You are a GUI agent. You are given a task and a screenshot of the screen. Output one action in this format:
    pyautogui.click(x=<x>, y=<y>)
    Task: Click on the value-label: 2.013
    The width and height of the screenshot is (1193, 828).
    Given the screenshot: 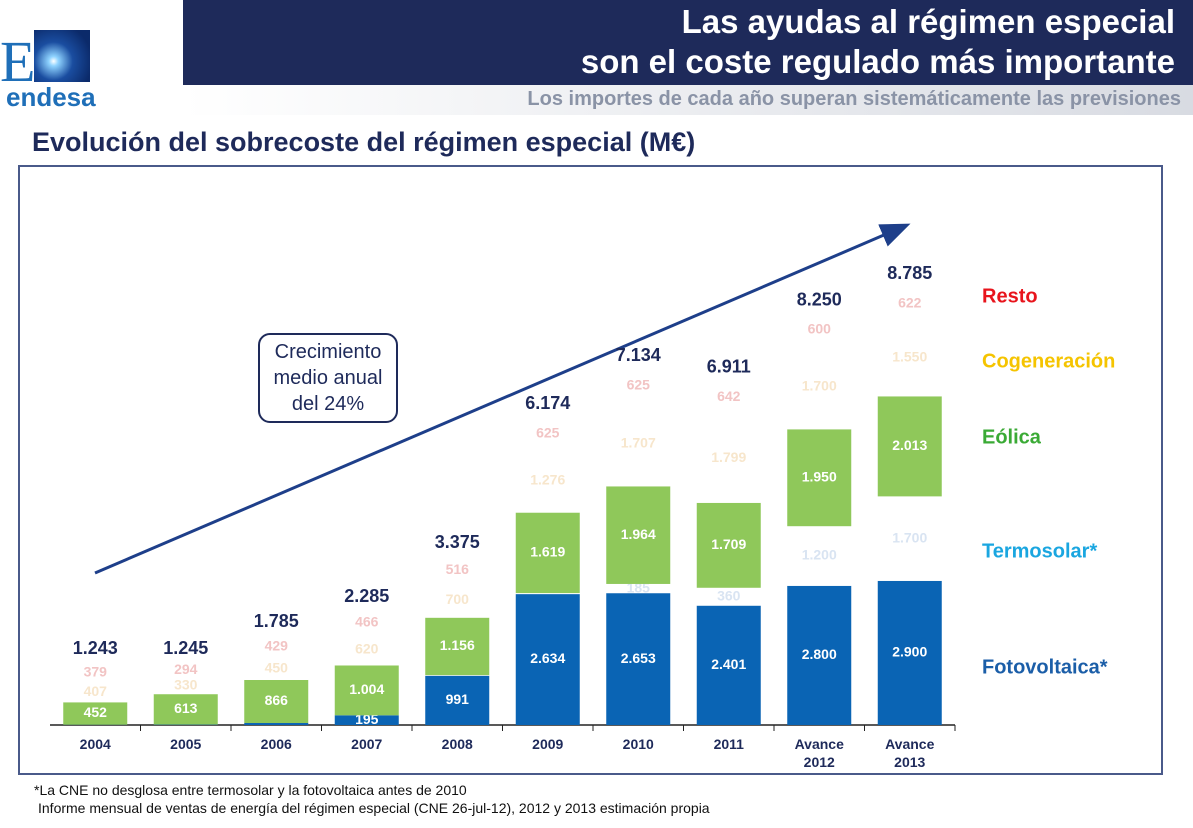 What is the action you would take?
    pyautogui.click(x=909, y=445)
    